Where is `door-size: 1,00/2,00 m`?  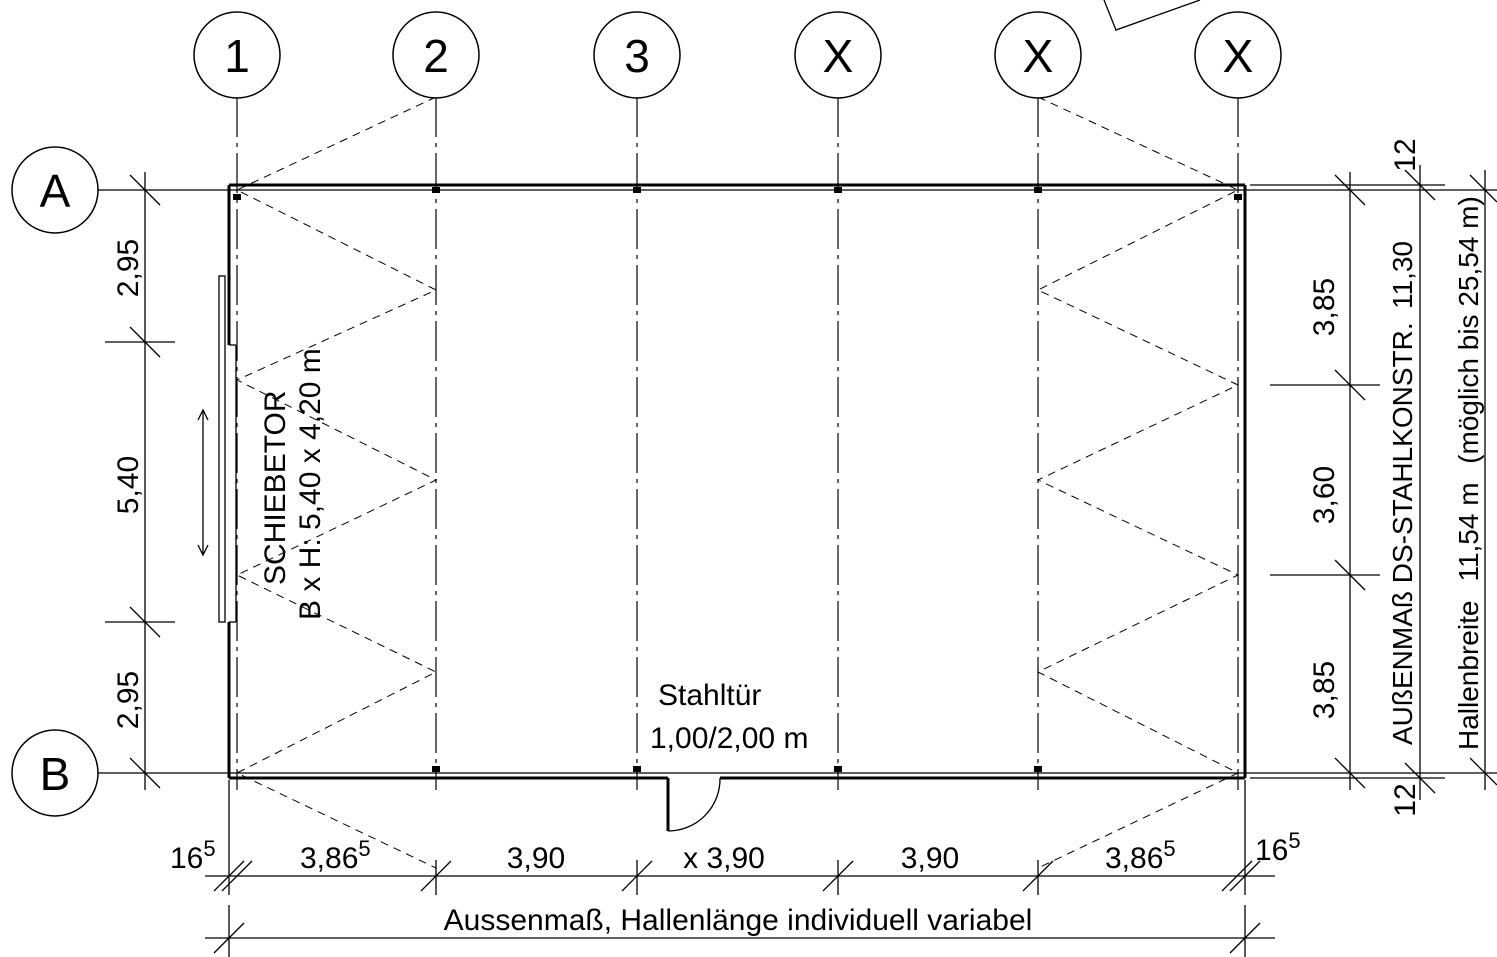 door-size: 1,00/2,00 m is located at coordinates (729, 738).